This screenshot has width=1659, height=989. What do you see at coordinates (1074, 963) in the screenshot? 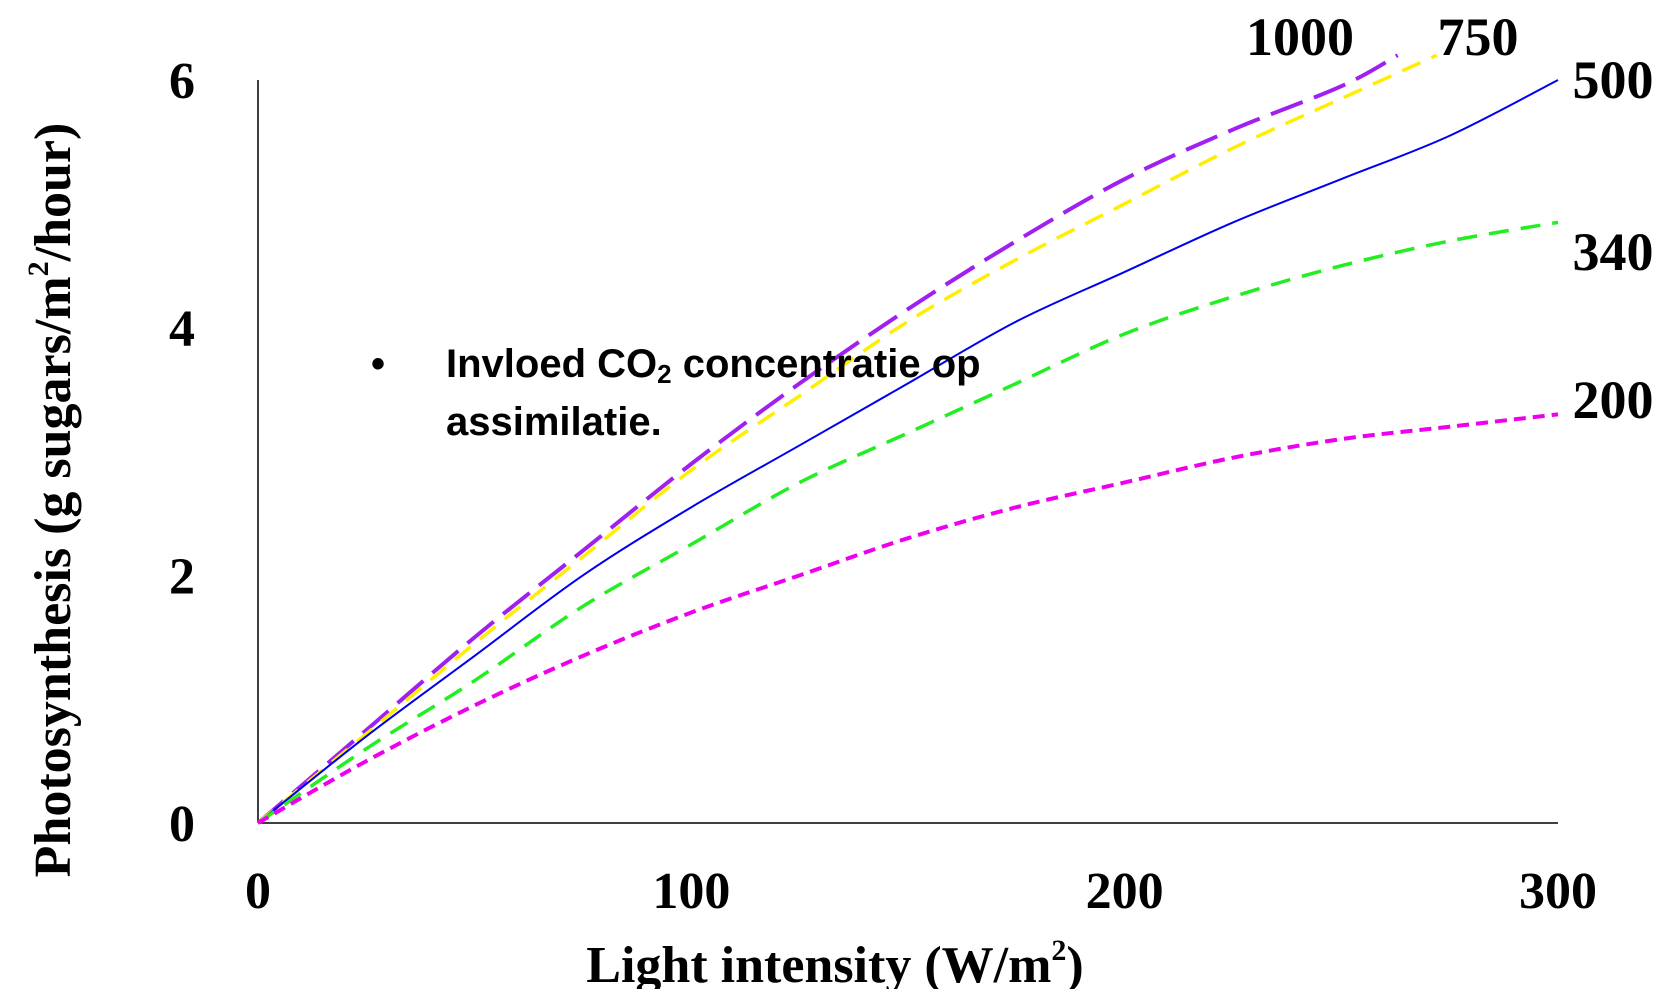
I see `x-axis-title-tail: )` at bounding box center [1074, 963].